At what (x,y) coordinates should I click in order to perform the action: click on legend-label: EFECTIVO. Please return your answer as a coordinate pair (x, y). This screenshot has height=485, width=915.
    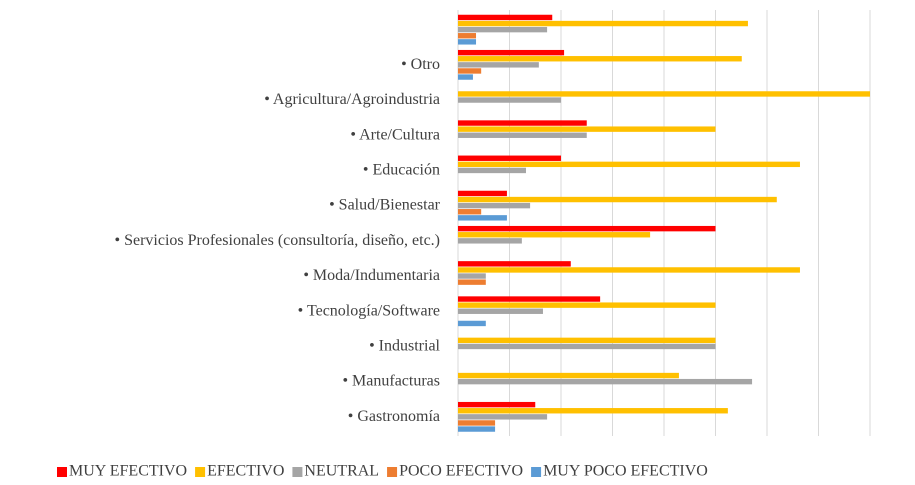
    Looking at the image, I should click on (245, 471).